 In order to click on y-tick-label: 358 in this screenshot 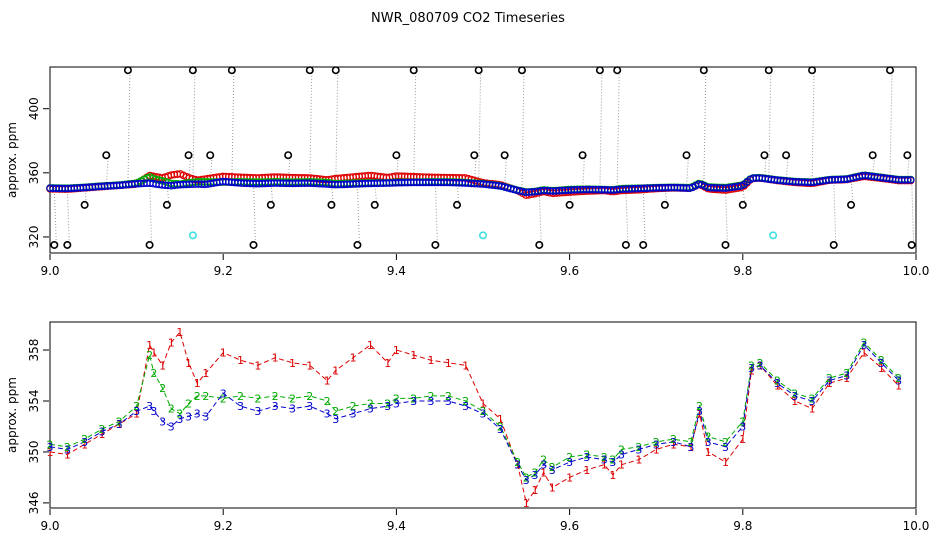, I will do `click(34, 350)`.